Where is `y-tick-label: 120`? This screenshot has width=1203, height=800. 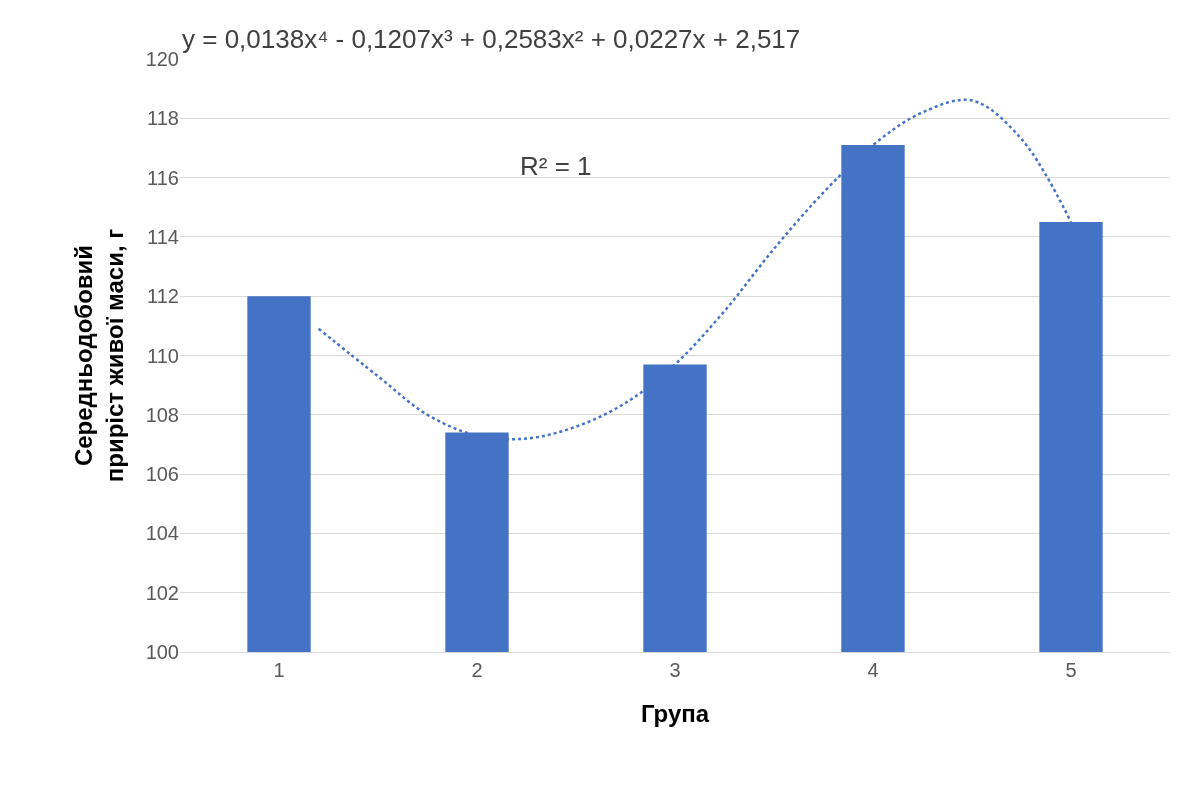
y-tick-label: 120 is located at coordinates (162, 59).